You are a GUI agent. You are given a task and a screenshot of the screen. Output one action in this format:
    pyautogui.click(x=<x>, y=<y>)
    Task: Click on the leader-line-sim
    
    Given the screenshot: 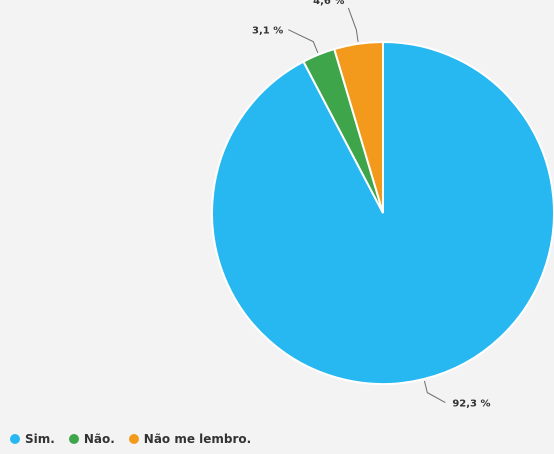 What is the action you would take?
    pyautogui.click(x=434, y=392)
    